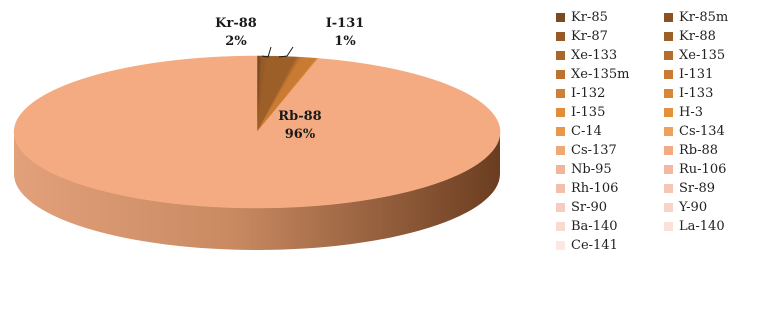  What do you see at coordinates (712, 207) in the screenshot?
I see `legend-item: Y-90` at bounding box center [712, 207].